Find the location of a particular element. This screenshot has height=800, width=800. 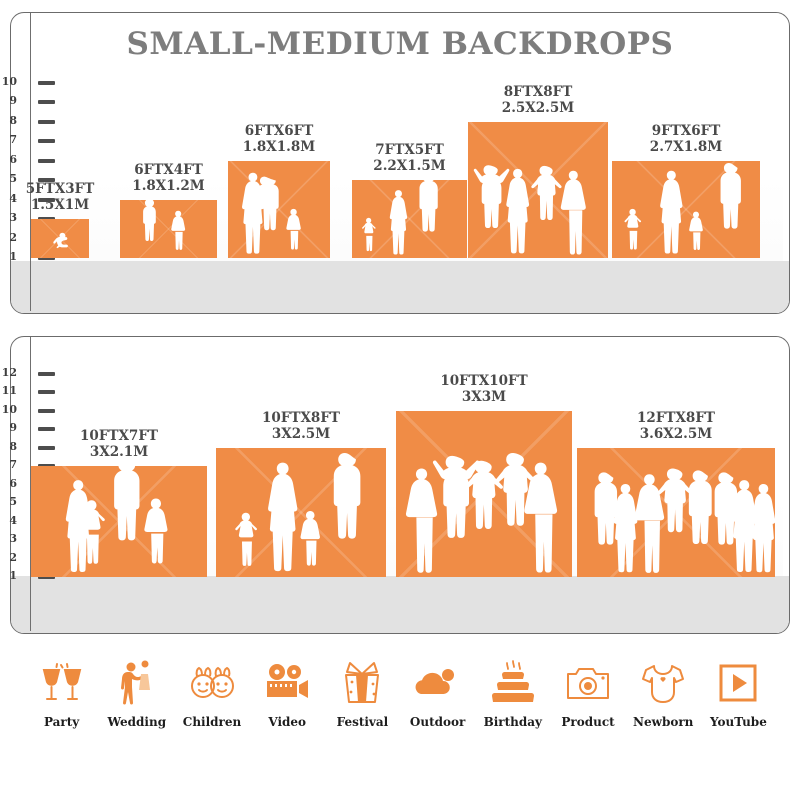

bar-size-feet: 10FTX8FT is located at coordinates (301, 417).